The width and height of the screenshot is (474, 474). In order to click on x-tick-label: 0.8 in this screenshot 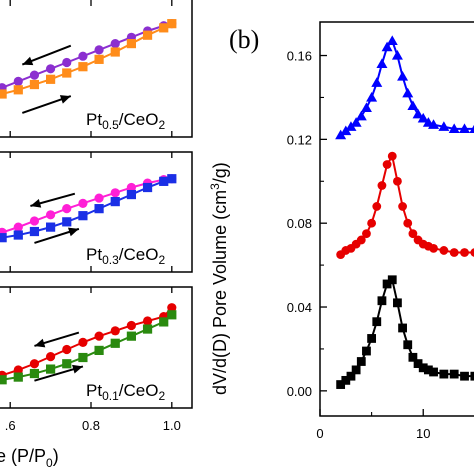, I will do `click(91, 425)`.